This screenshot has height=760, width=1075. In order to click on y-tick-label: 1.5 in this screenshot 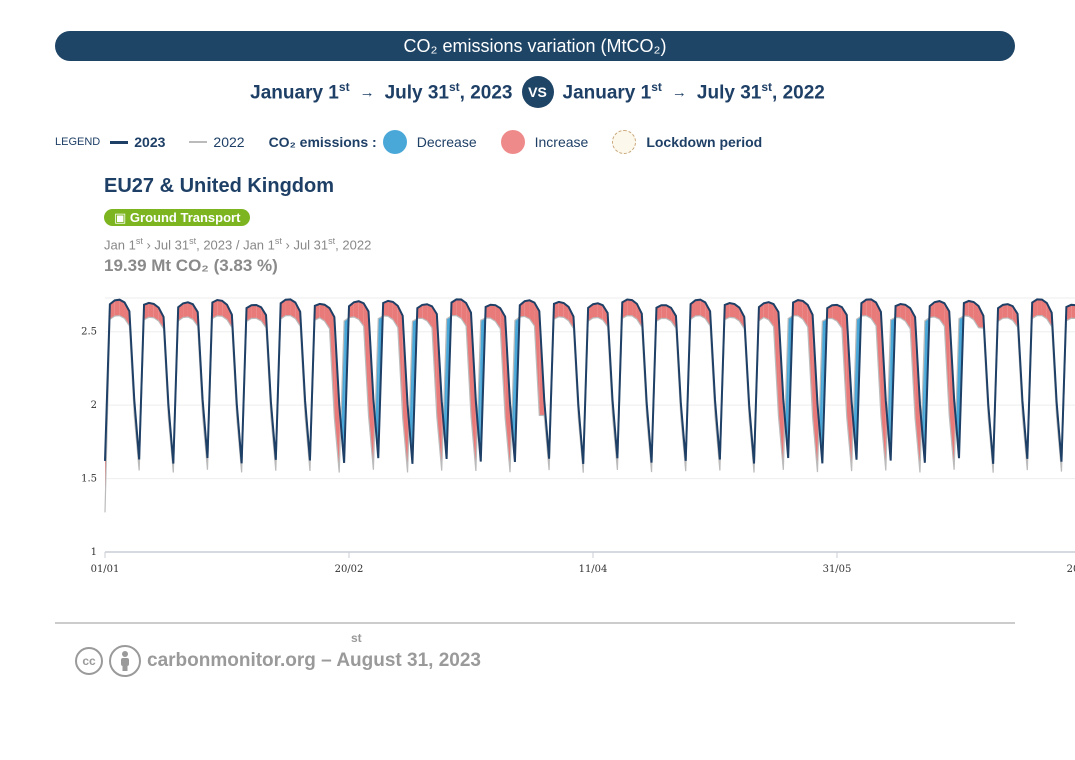, I will do `click(89, 479)`.